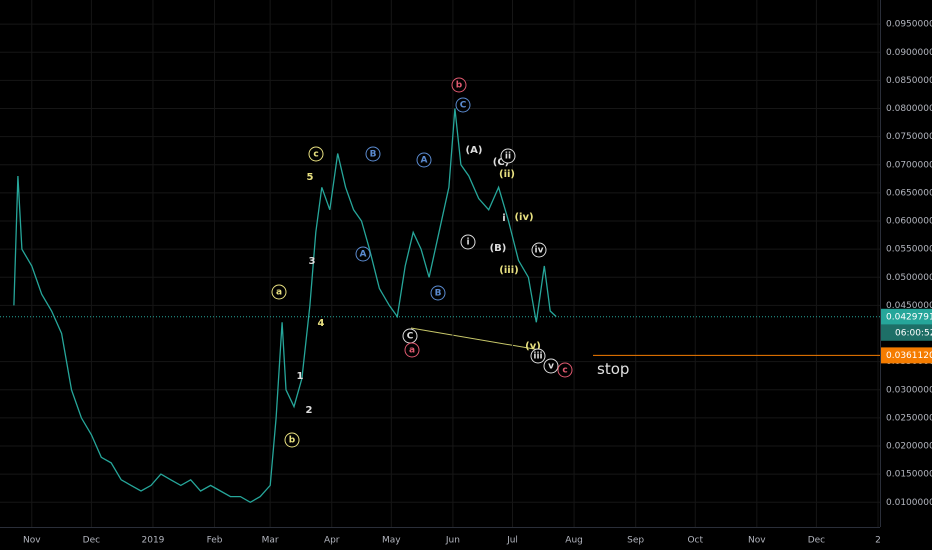  I want to click on stop-text: stop, so click(613, 369).